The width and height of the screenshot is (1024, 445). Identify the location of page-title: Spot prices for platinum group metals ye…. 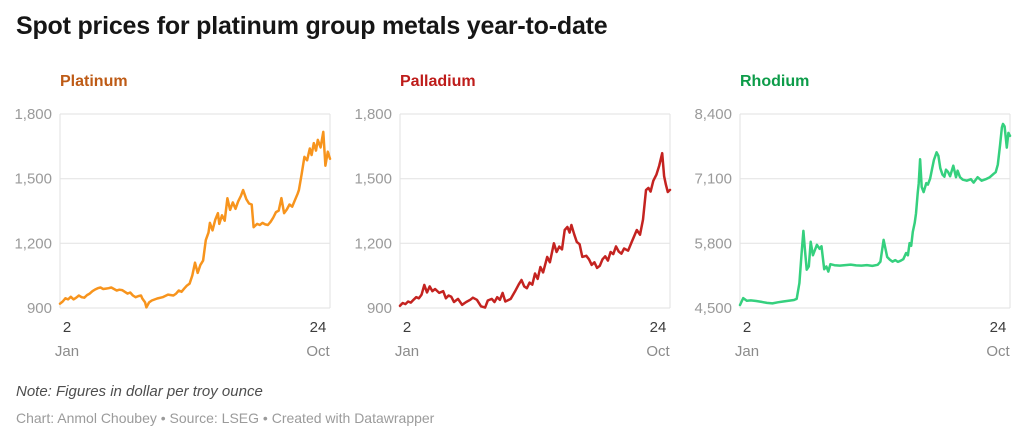
(312, 26).